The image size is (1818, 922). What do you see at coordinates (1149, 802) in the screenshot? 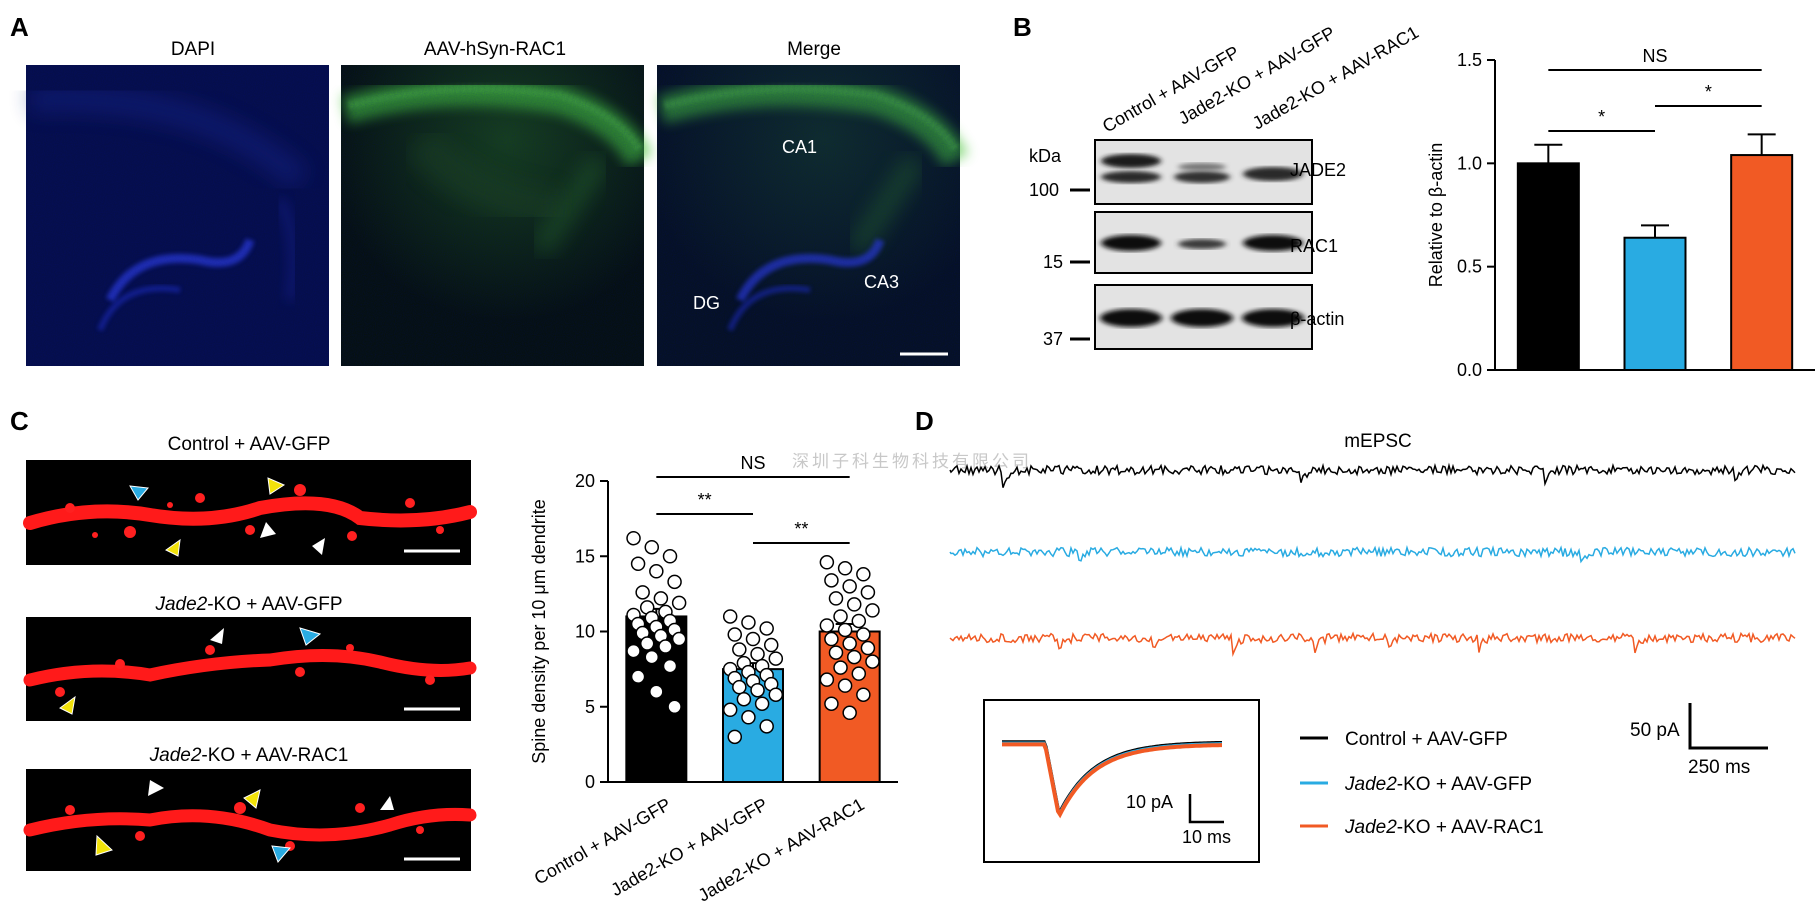
I see `inset-scale-y-label: 10 pA` at bounding box center [1149, 802].